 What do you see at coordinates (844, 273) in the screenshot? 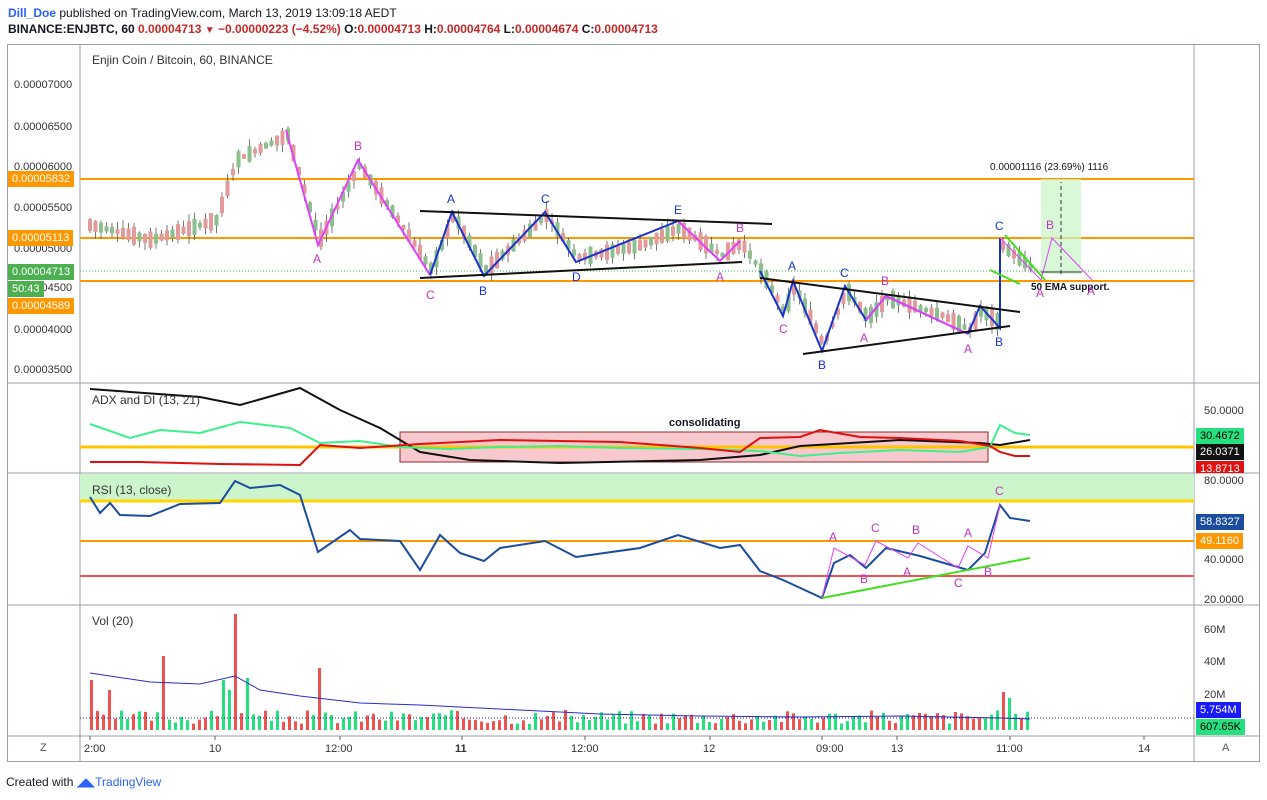
I see `pattern-label: C` at bounding box center [844, 273].